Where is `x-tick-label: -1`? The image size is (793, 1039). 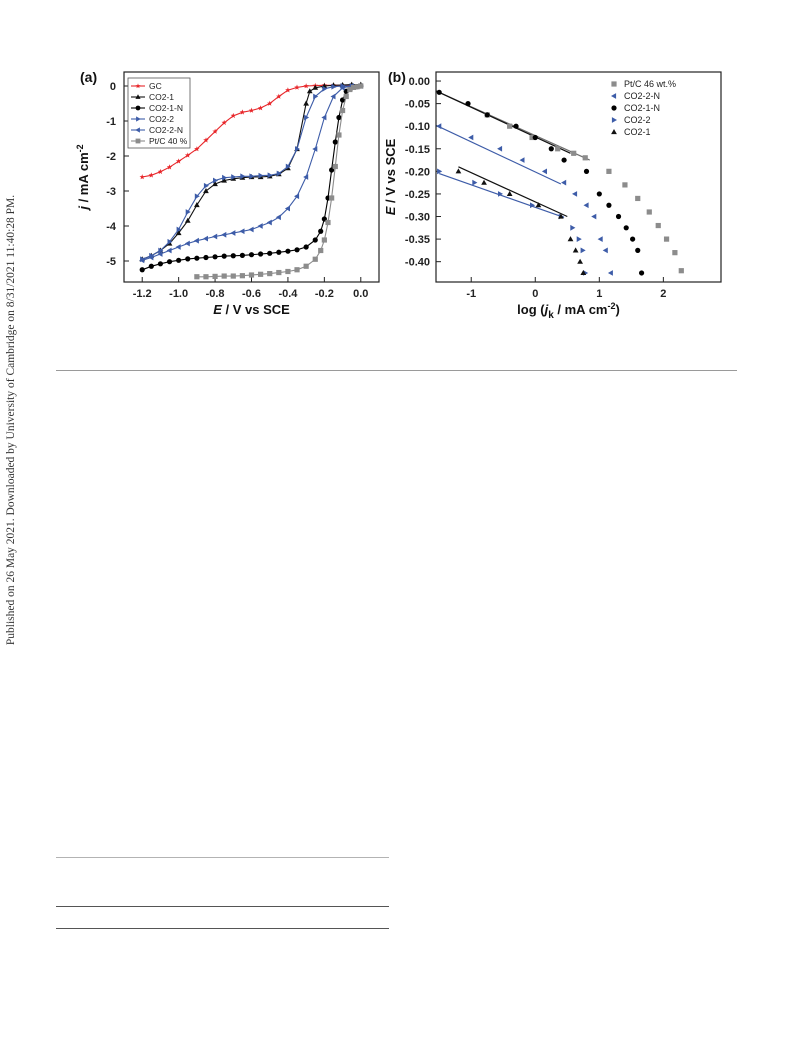
x-tick-label: -1 is located at coordinates (471, 294).